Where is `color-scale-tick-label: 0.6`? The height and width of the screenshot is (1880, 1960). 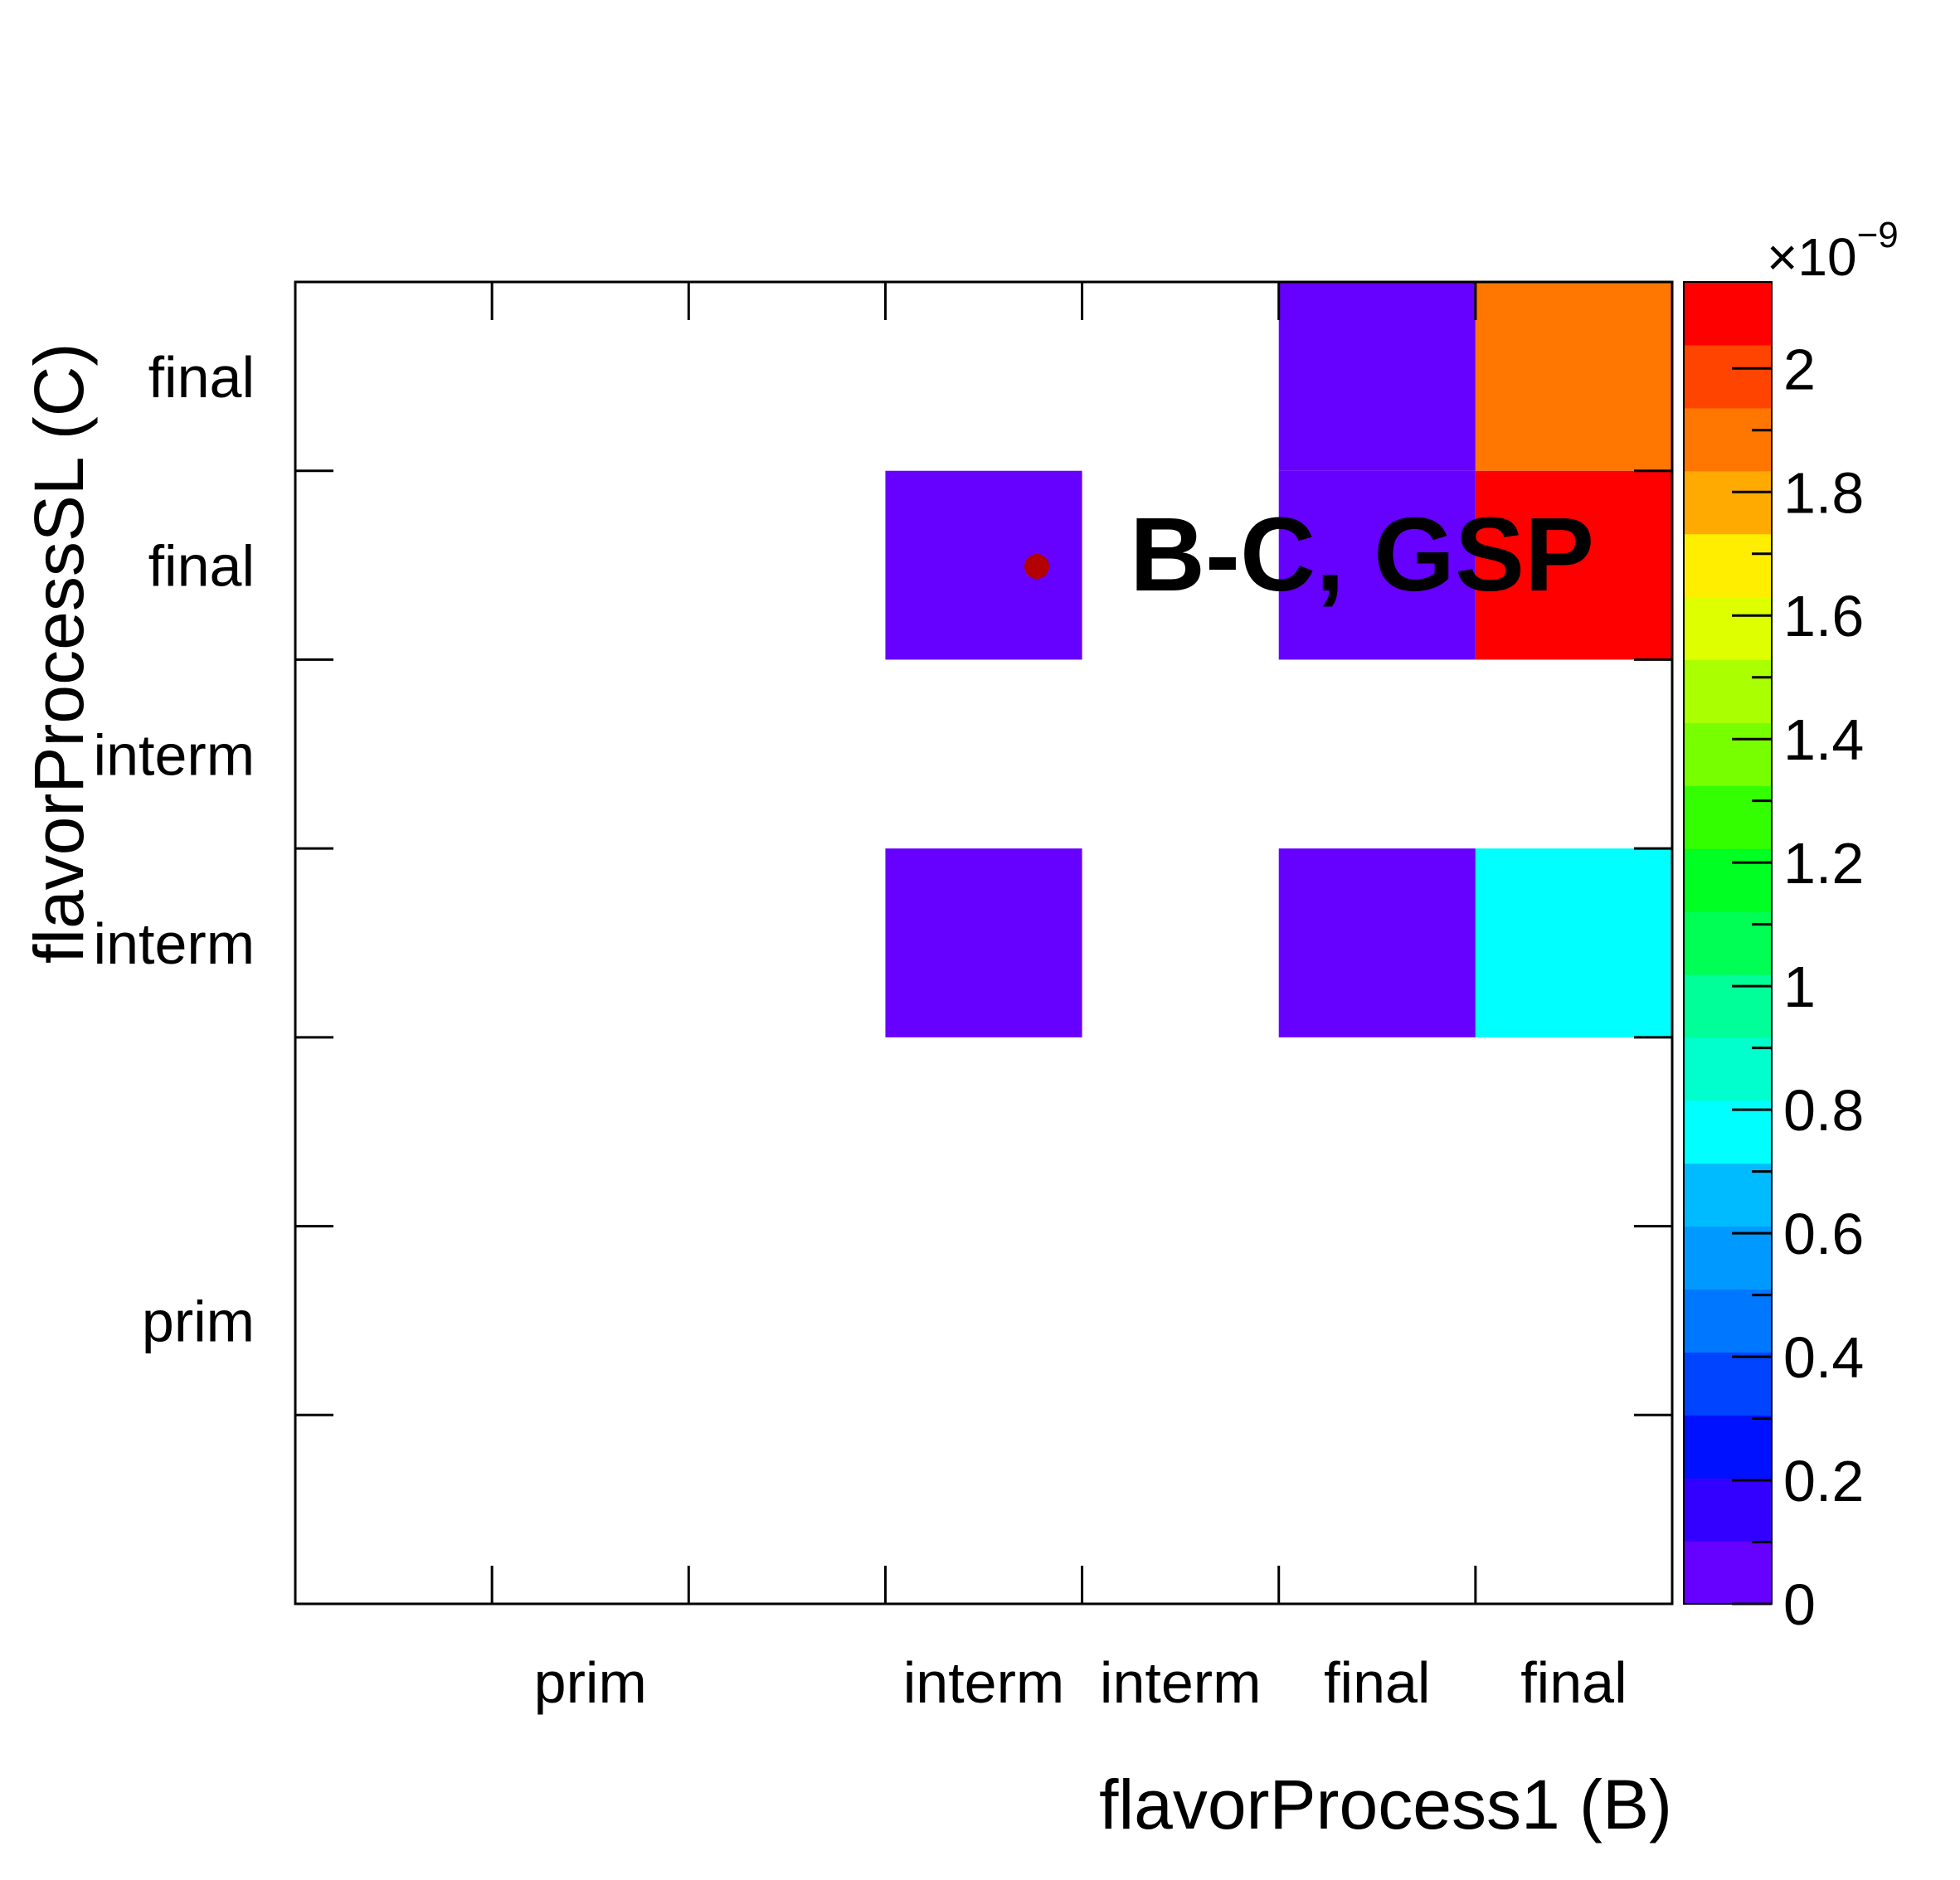 color-scale-tick-label: 0.6 is located at coordinates (1823, 1234).